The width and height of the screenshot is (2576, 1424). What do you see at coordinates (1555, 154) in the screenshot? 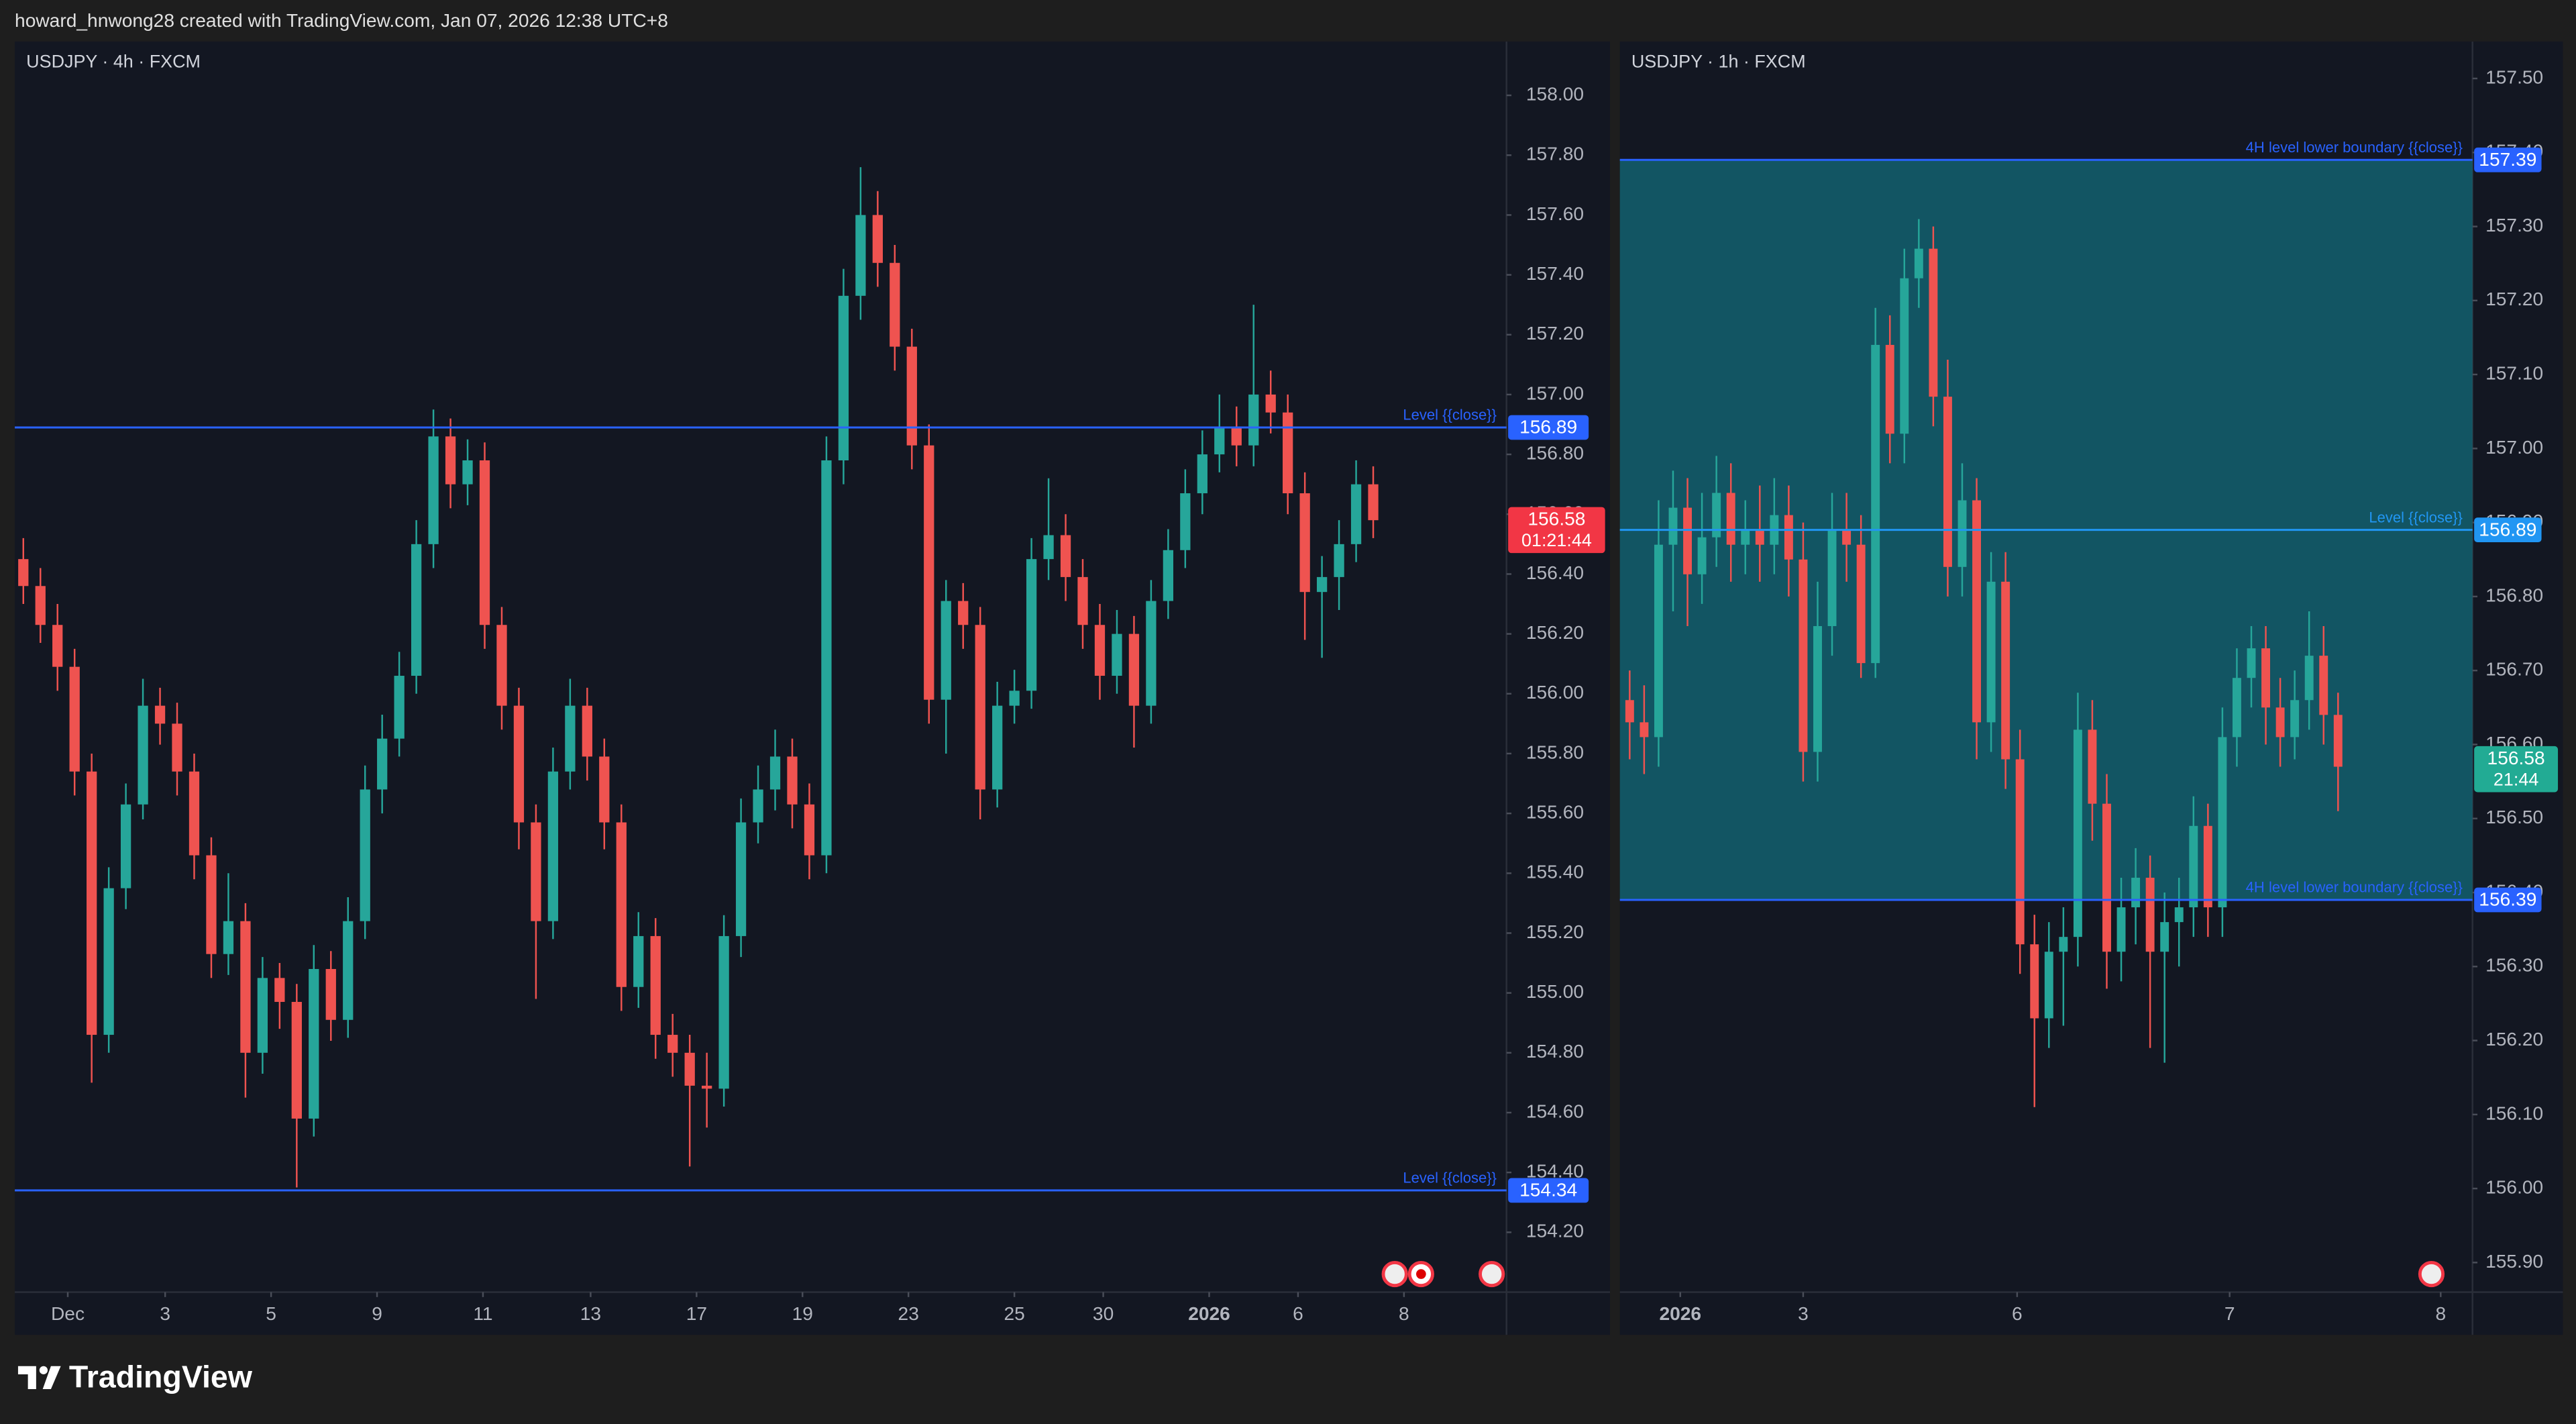
I see `y-tick-label: 157.80` at bounding box center [1555, 154].